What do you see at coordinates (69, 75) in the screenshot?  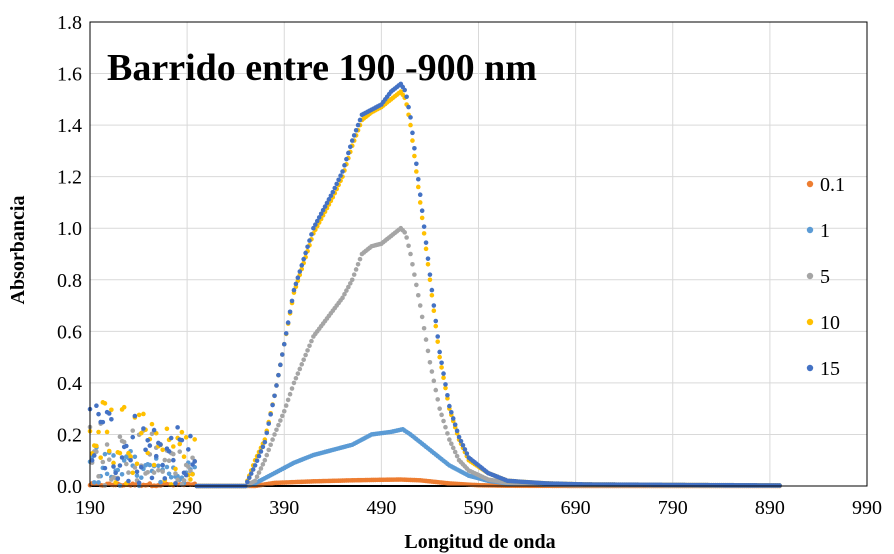 I see `y-tick-label: 1.6` at bounding box center [69, 75].